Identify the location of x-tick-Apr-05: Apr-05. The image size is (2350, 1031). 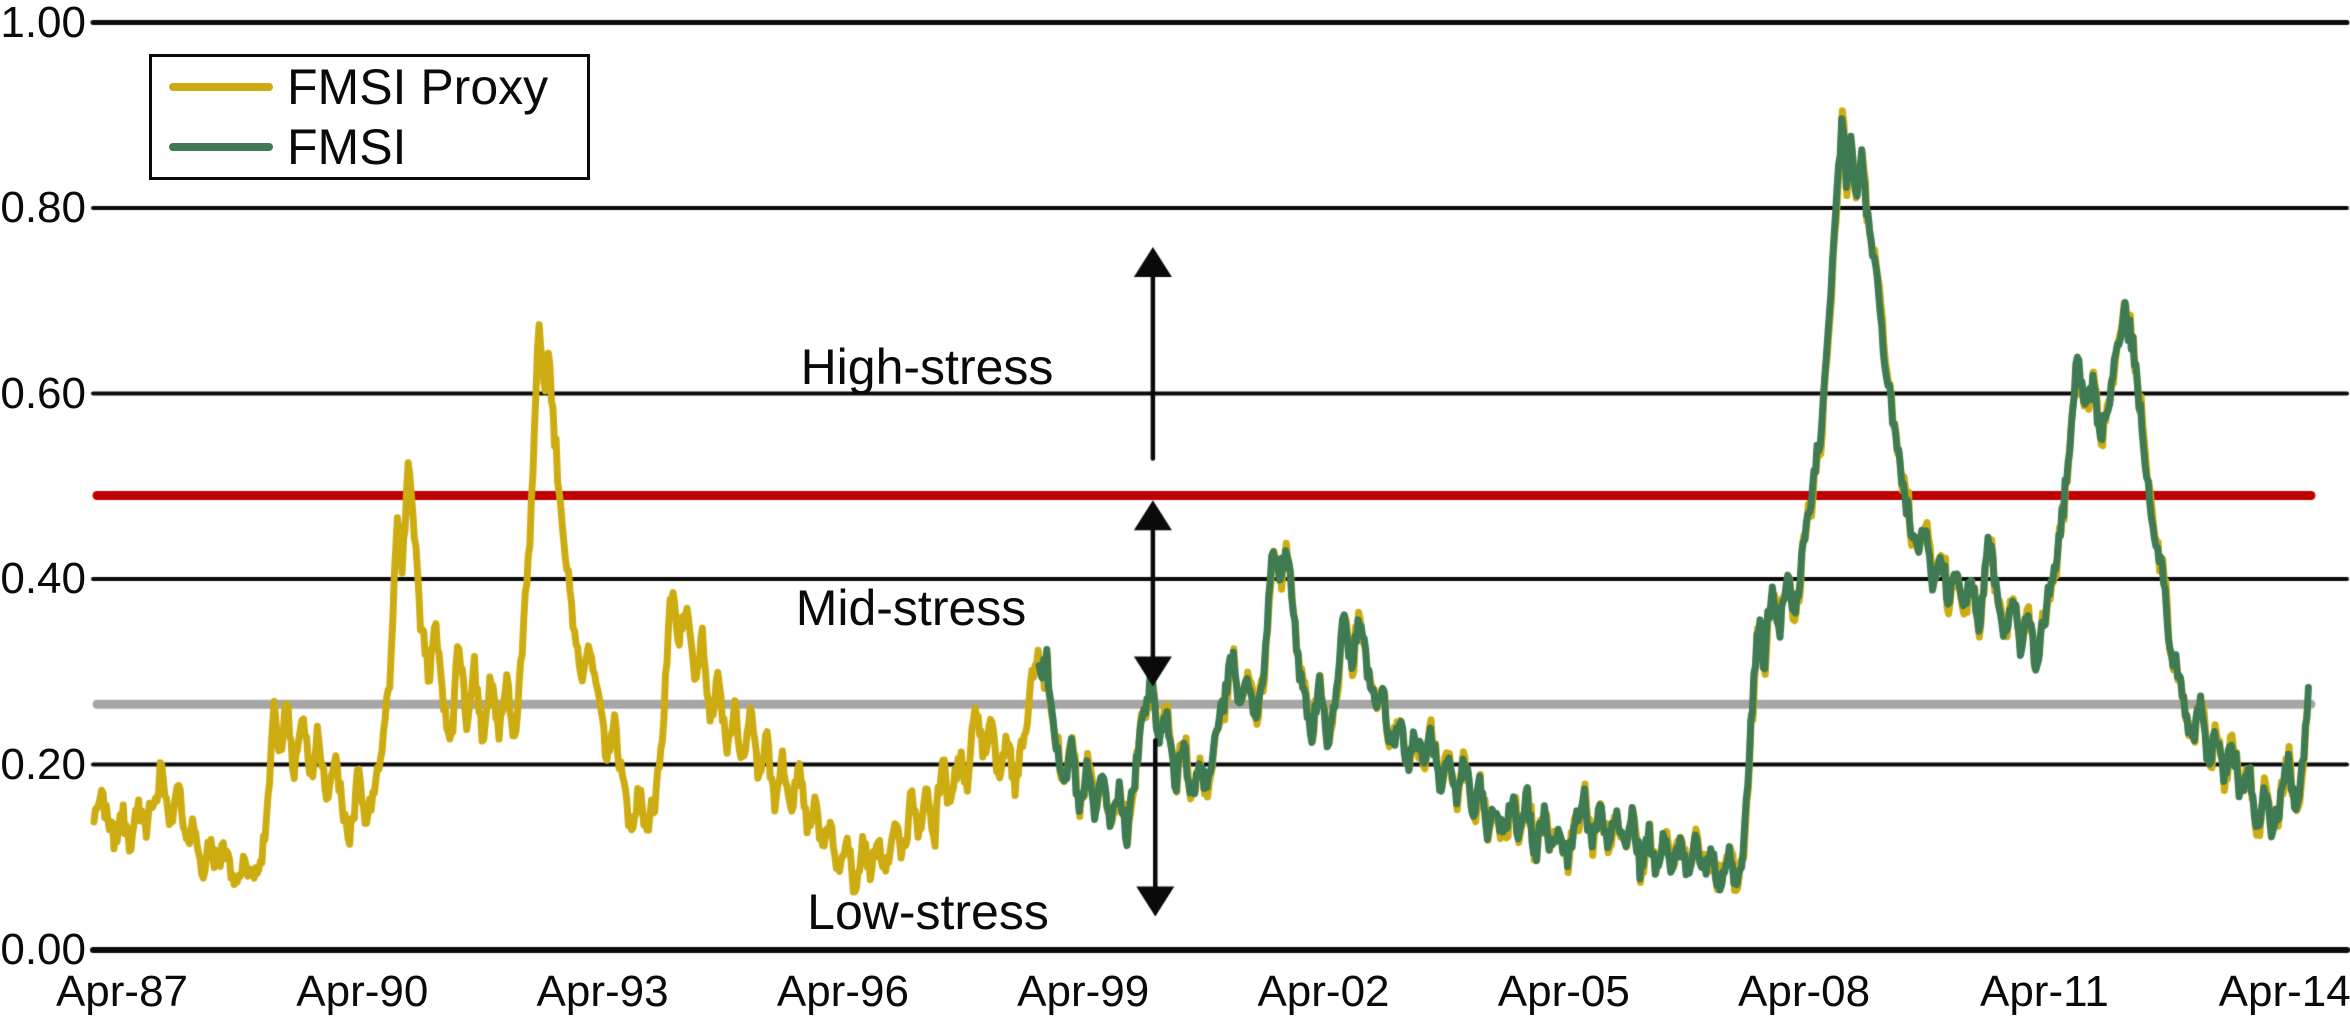
(1563, 991).